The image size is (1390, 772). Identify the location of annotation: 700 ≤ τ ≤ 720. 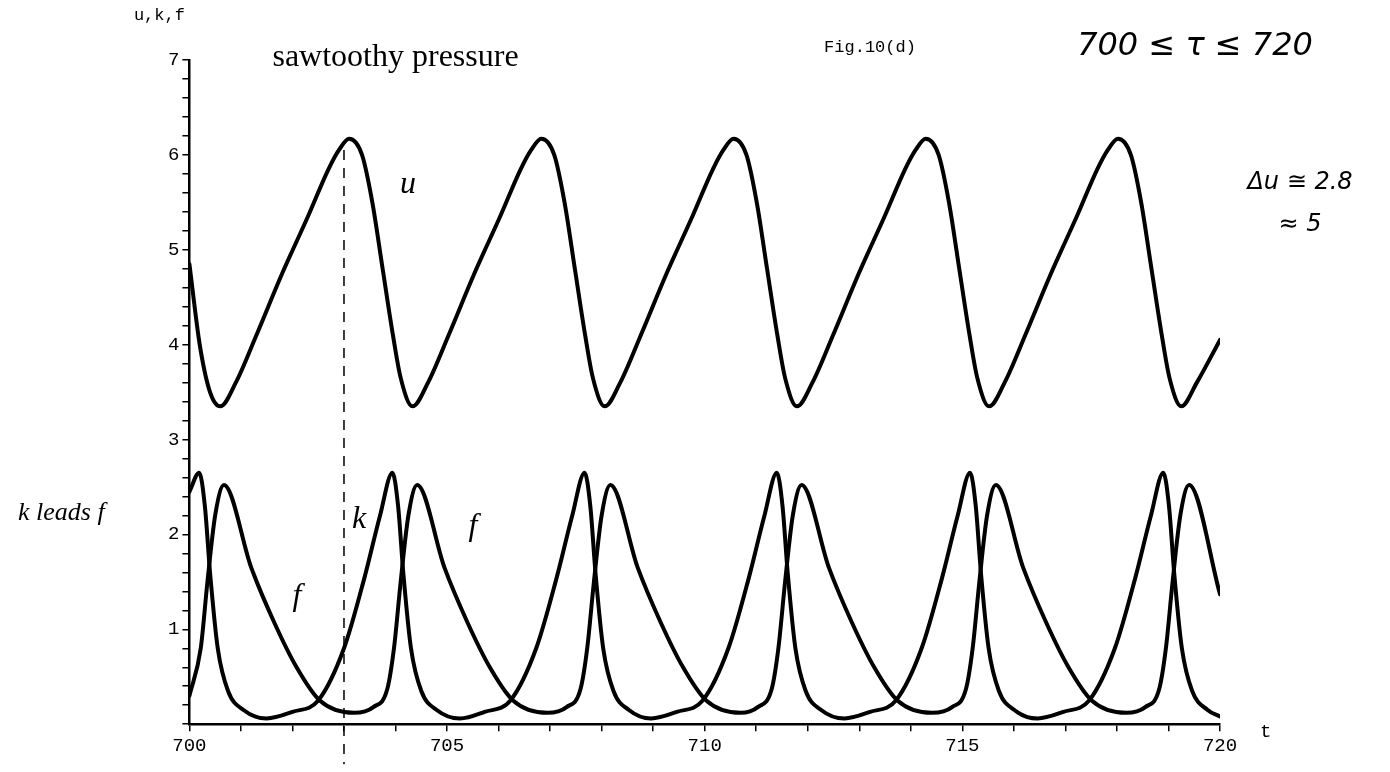
(1195, 44).